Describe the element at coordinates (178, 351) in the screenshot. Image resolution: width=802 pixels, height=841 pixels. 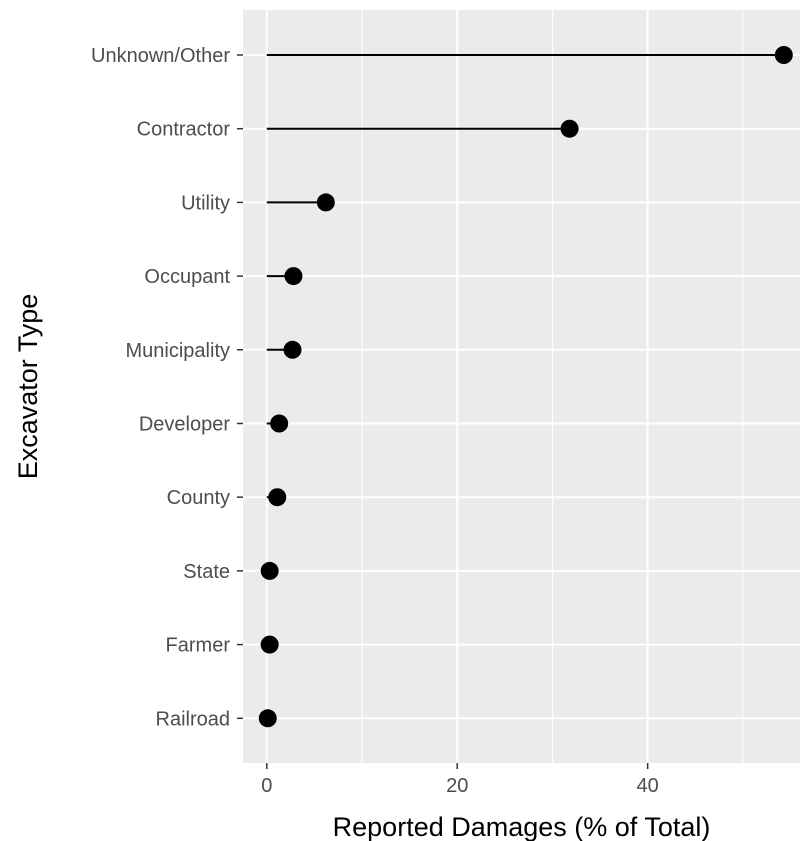
I see `y-tick-label: Municipality` at that location.